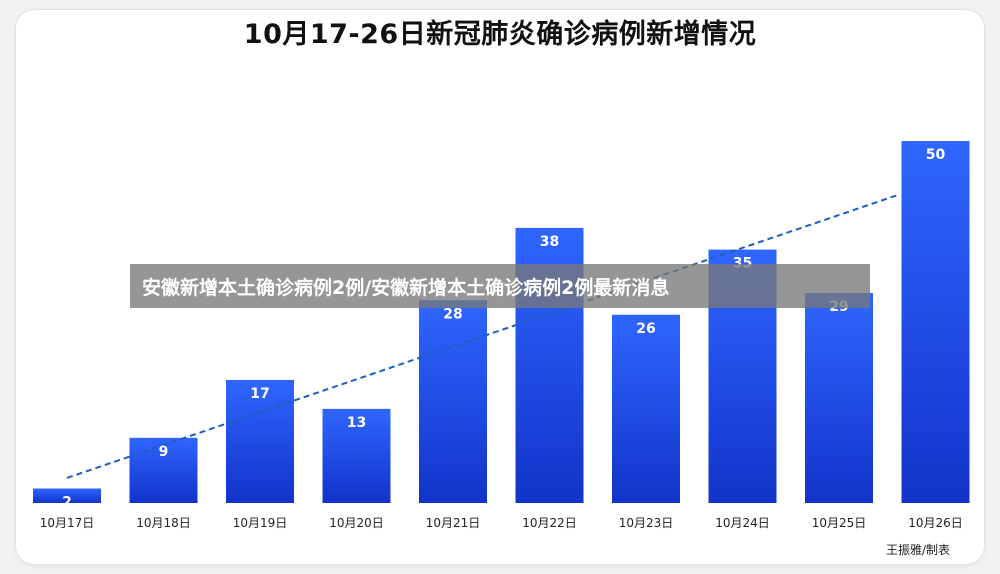 This screenshot has height=574, width=1000. Describe the element at coordinates (259, 394) in the screenshot. I see `data-label-3: 17` at that location.